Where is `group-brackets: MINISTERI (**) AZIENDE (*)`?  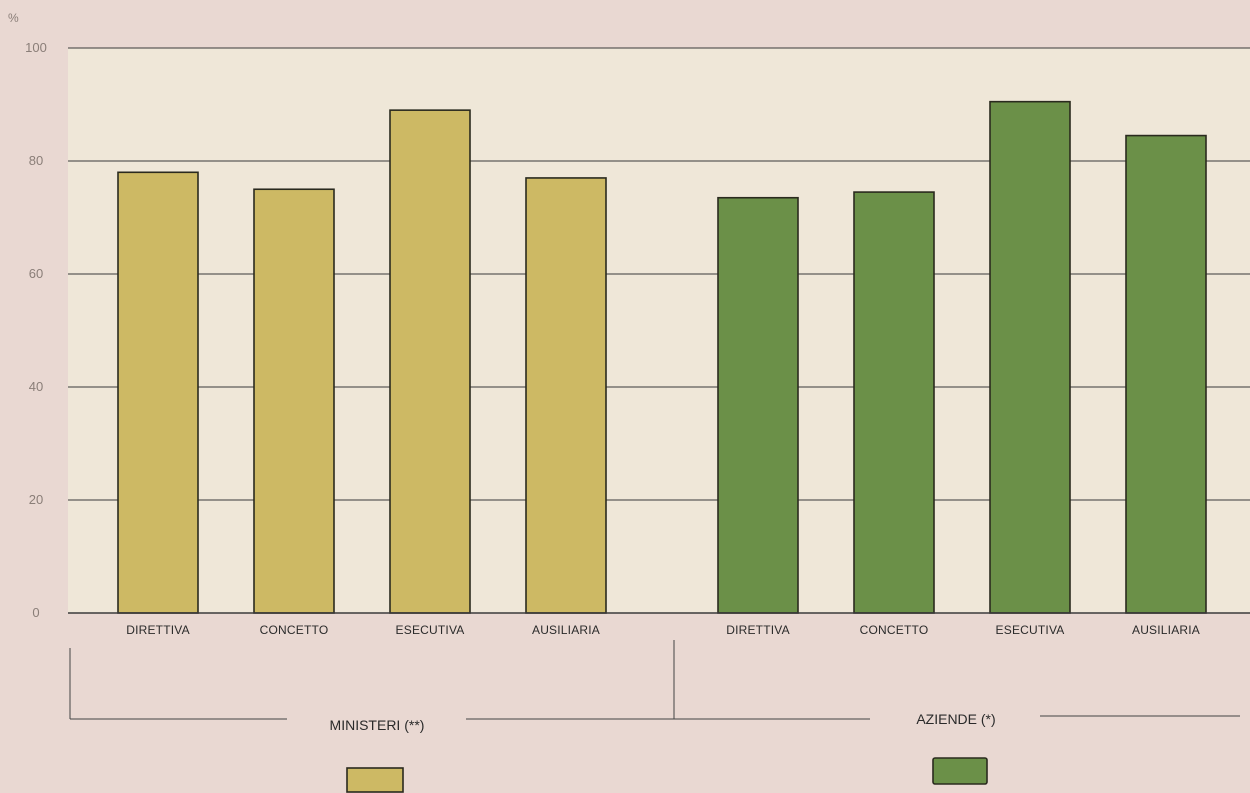
group-brackets: MINISTERI (**) AZIENDE (*) is located at coordinates (654, 686).